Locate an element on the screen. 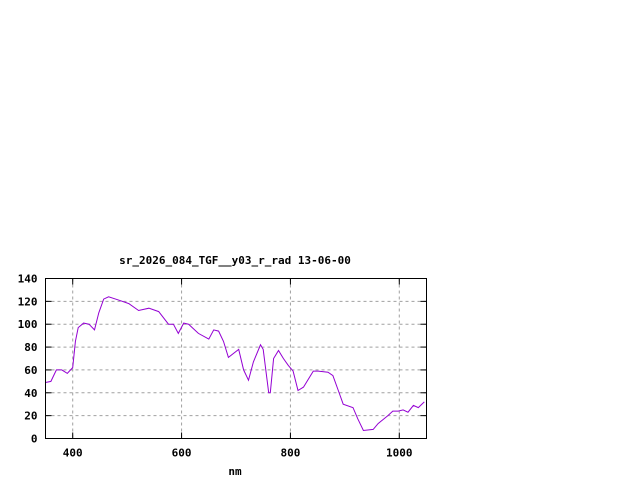  y-tick-label: 60 is located at coordinates (30, 370).